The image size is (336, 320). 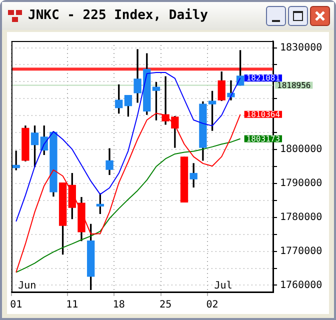 What do you see at coordinates (263, 114) in the screenshot?
I see `data-label: 1810364` at bounding box center [263, 114].